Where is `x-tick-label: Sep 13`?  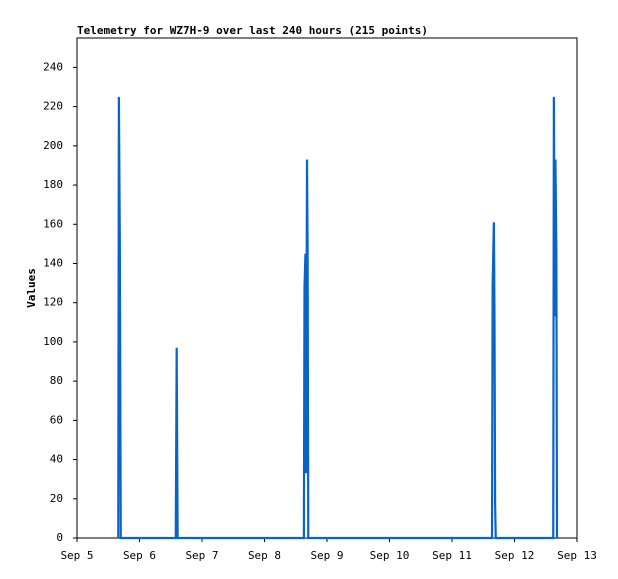 x-tick-label: Sep 13 is located at coordinates (577, 555).